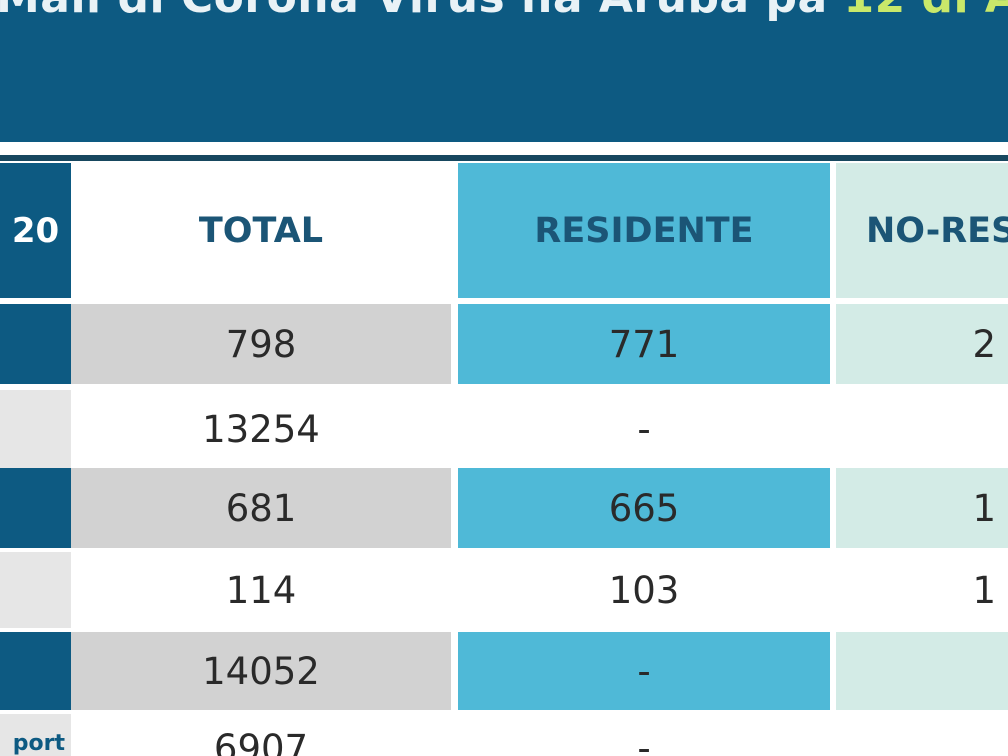 The width and height of the screenshot is (1008, 756). I want to click on value-residente-4: 103, so click(644, 590).